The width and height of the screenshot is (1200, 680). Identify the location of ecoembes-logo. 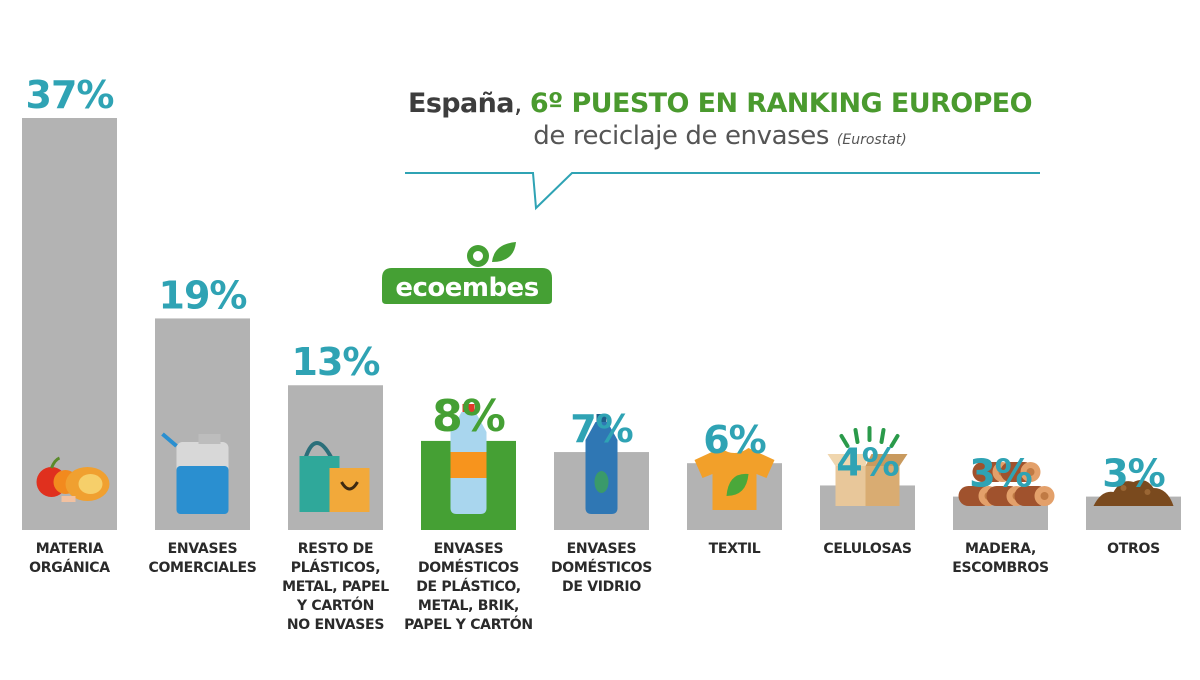
(467, 273).